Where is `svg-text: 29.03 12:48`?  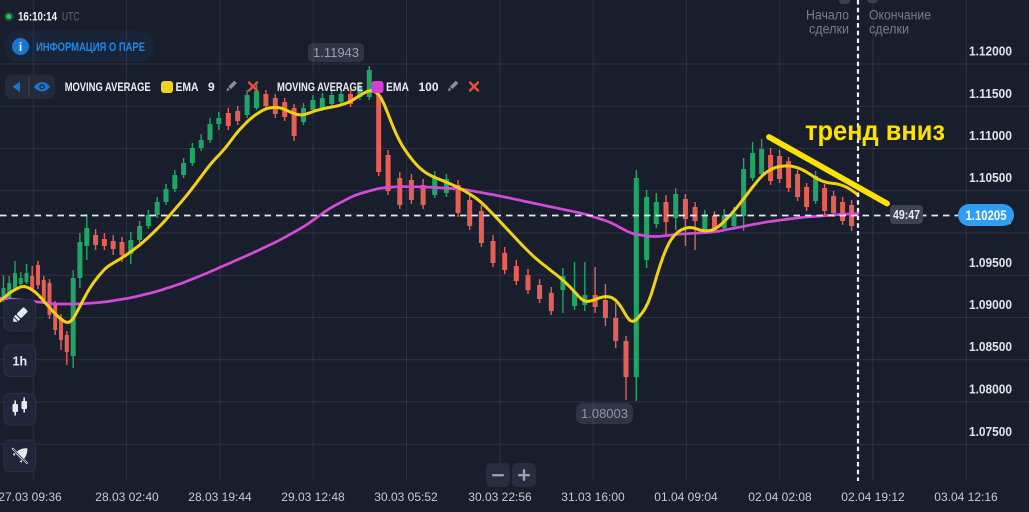
svg-text: 29.03 12:48 is located at coordinates (313, 497).